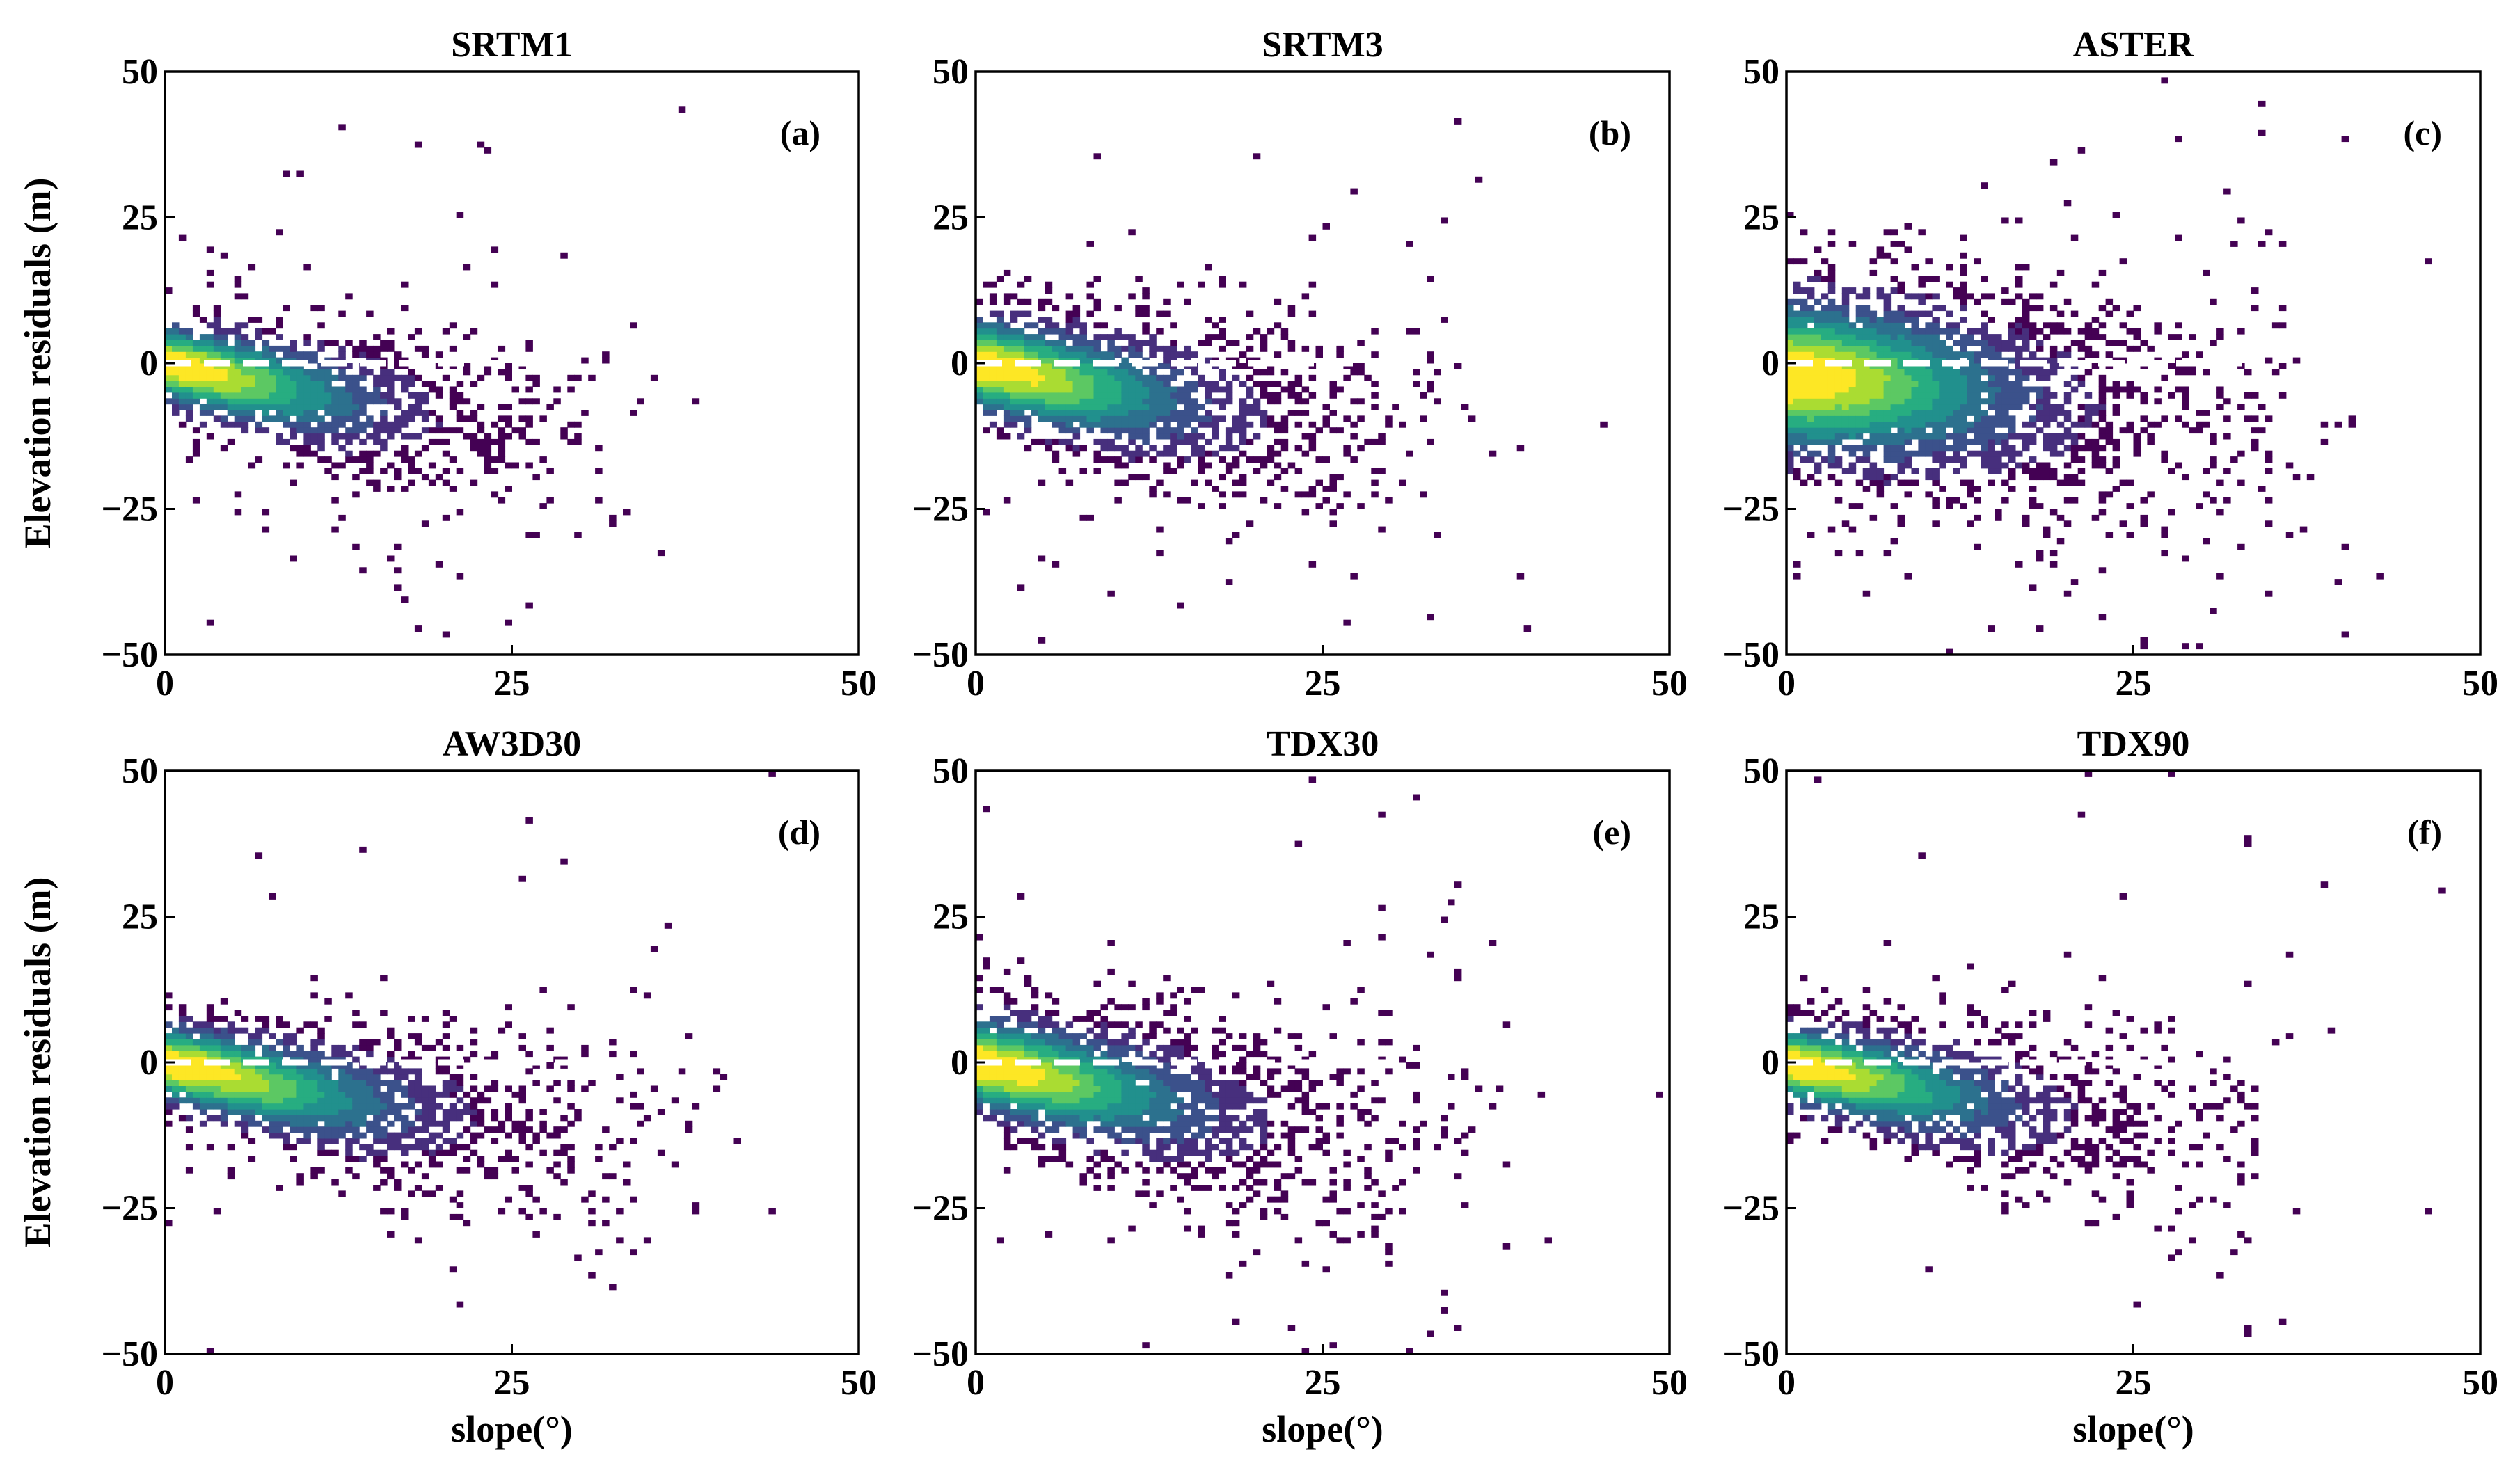 The width and height of the screenshot is (2506, 1484). What do you see at coordinates (976, 684) in the screenshot?
I see `x-tick-label: 0` at bounding box center [976, 684].